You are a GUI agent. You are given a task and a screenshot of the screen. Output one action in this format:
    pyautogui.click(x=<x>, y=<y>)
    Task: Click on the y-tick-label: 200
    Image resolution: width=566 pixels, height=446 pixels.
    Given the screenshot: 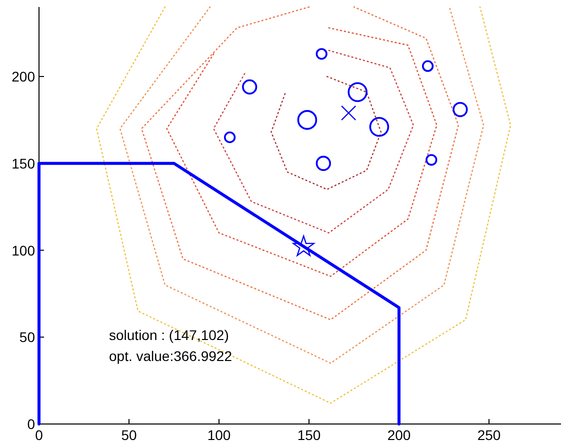 What is the action you would take?
    pyautogui.click(x=24, y=76)
    